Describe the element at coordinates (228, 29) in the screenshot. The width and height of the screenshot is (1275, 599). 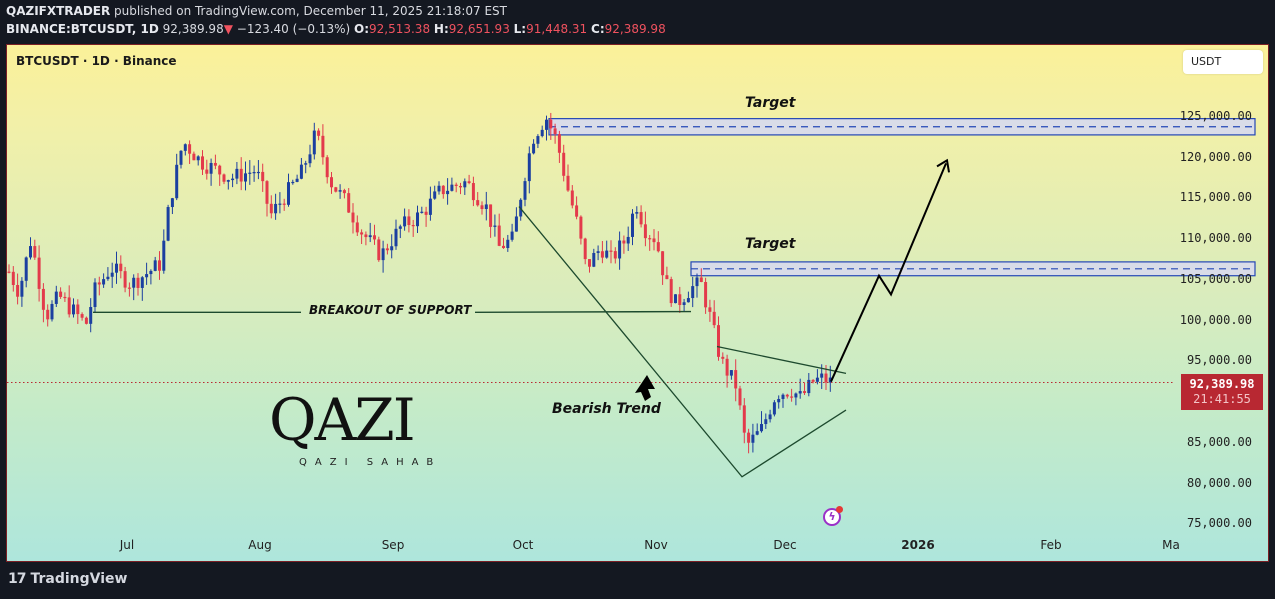
I see `down-arrow-icon: ▼` at that location.